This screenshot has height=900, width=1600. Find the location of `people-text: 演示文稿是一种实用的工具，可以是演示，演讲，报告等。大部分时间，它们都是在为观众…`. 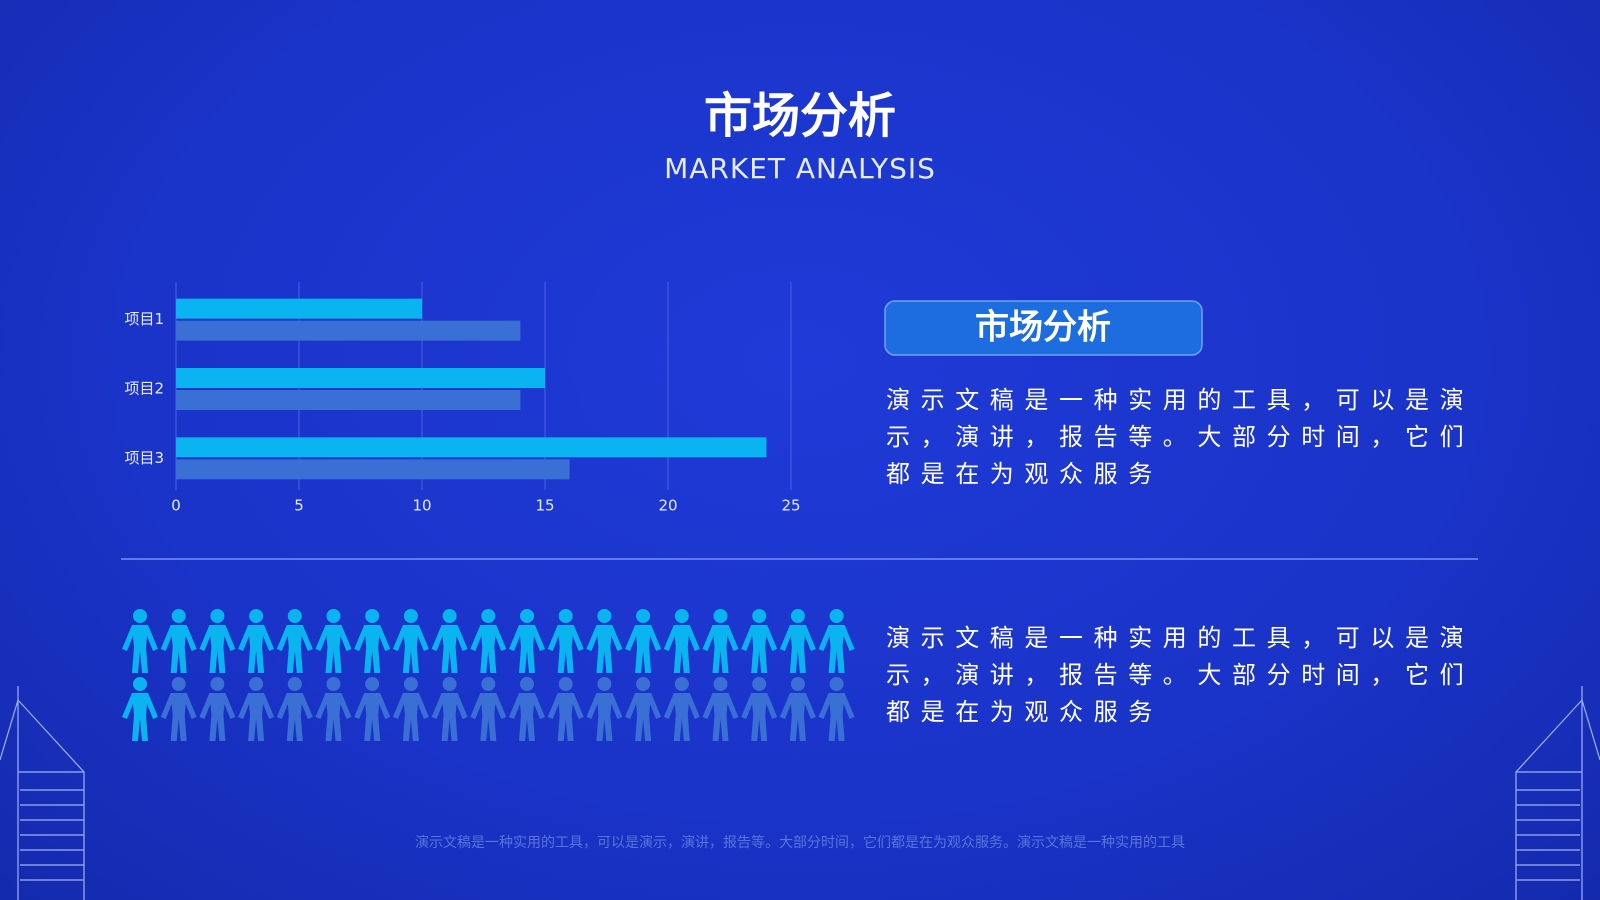

people-text: 演示文稿是一种实用的工具，可以是演示，演讲，报告等。大部分时间，它们都是在为观众… is located at coordinates (1180, 675).